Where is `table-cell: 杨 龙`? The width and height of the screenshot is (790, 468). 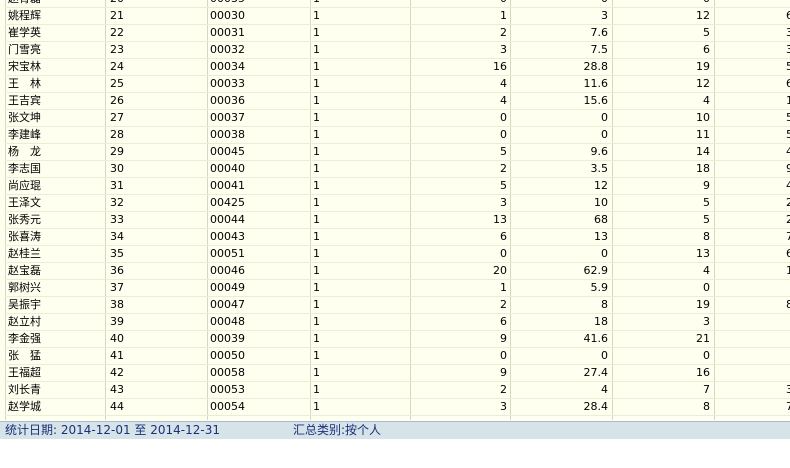
table-cell: 杨 龙 is located at coordinates (24, 151).